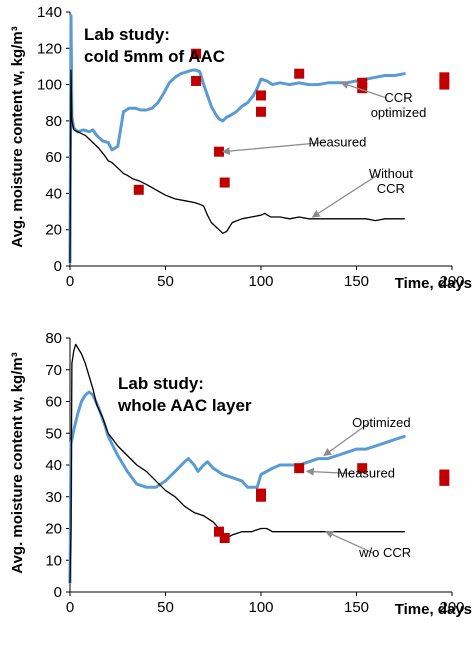 The width and height of the screenshot is (474, 652). What do you see at coordinates (391, 173) in the screenshot?
I see `annotation-label: Without` at bounding box center [391, 173].